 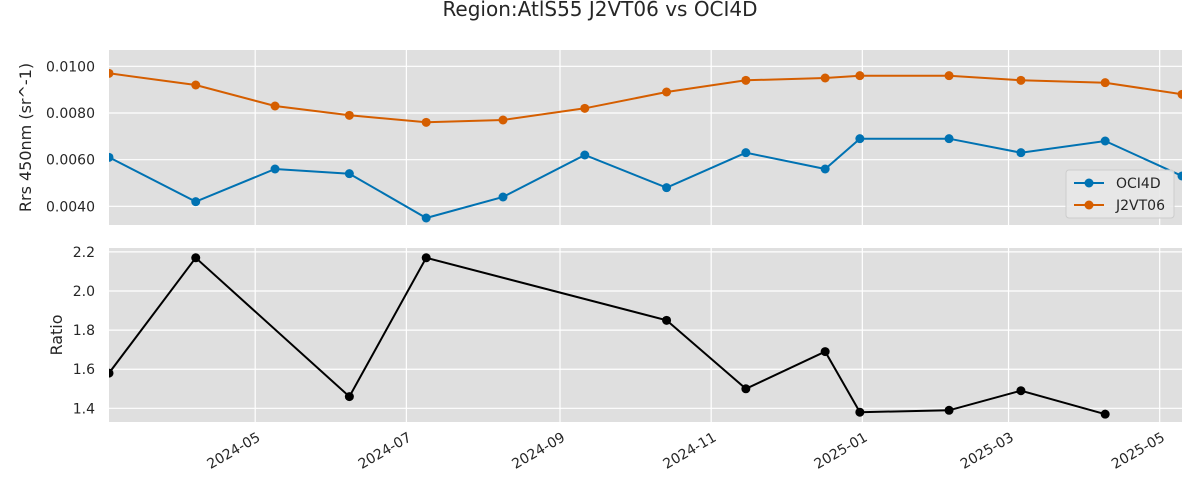 What do you see at coordinates (84, 331) in the screenshot?
I see `y-tick-label-2: 1.8` at bounding box center [84, 331].